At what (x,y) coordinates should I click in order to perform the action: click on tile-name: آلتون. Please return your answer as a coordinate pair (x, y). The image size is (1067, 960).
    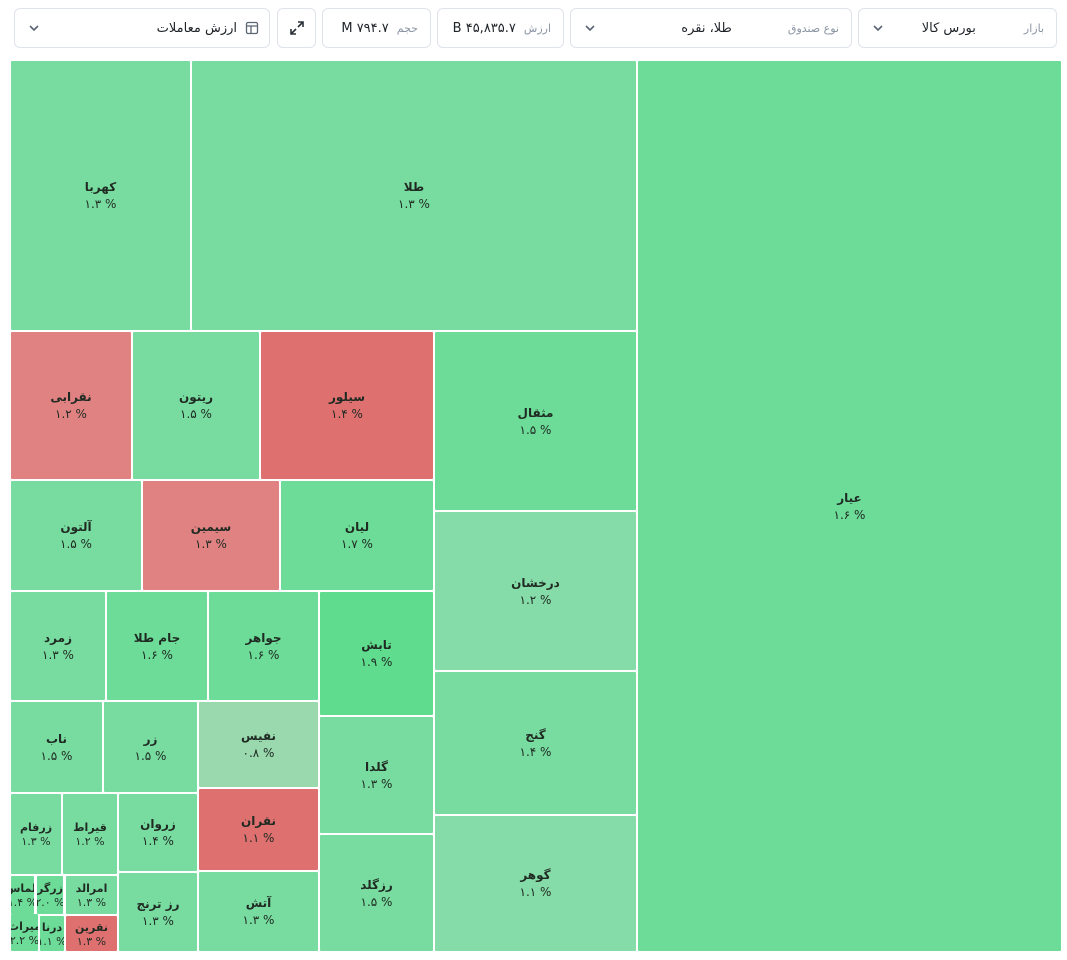
    Looking at the image, I should click on (76, 527).